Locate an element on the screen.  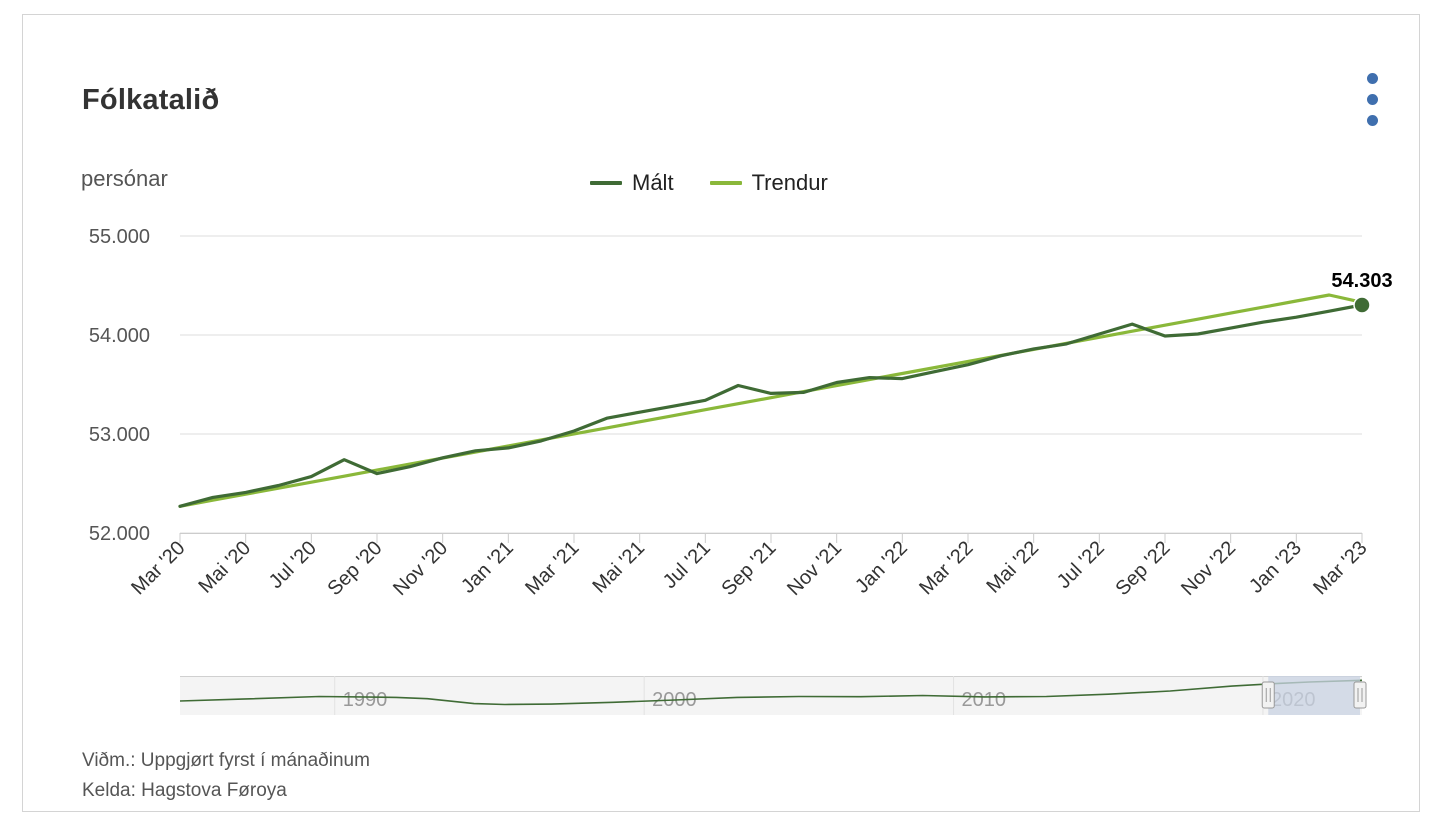
legend-item-malt: Mált is located at coordinates (632, 183).